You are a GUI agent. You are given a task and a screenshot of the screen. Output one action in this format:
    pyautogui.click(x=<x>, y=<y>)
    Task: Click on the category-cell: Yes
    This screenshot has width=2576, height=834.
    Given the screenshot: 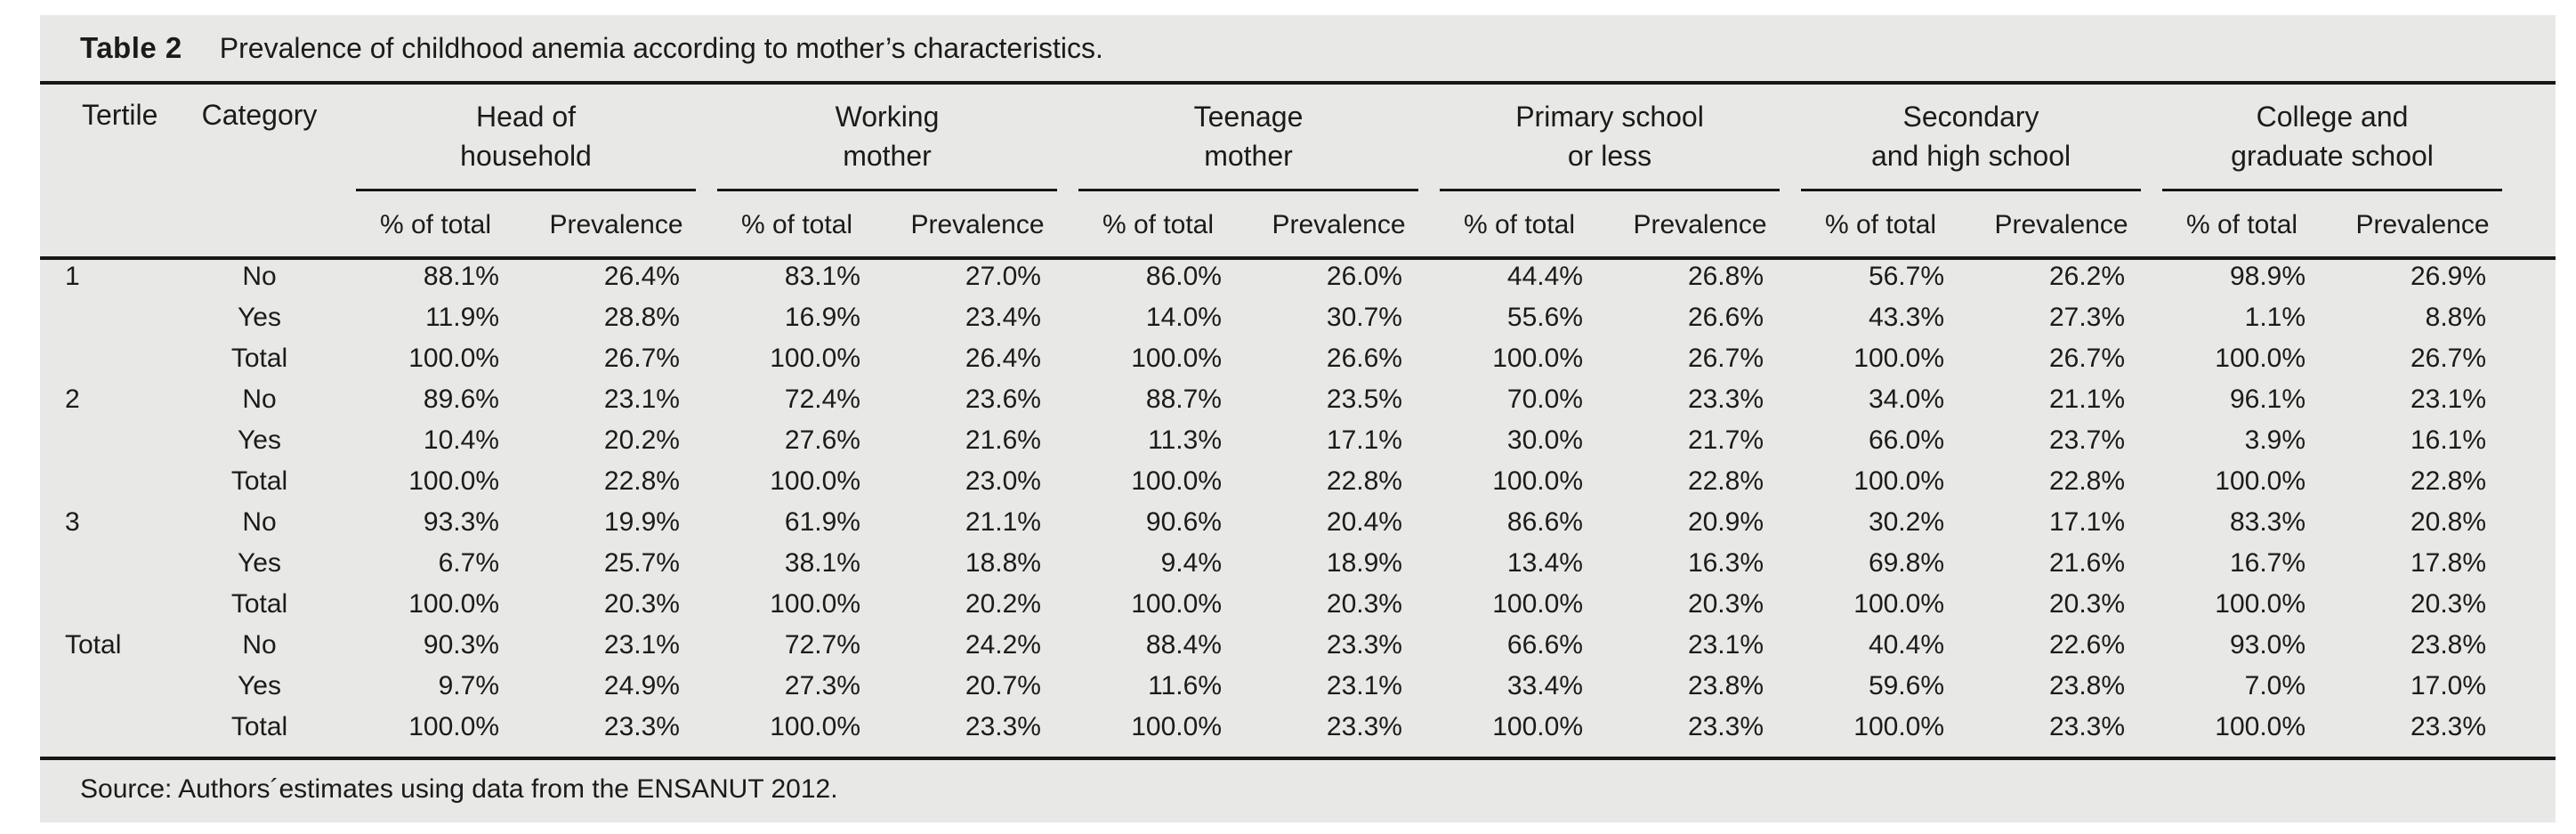 What is the action you would take?
    pyautogui.click(x=259, y=563)
    